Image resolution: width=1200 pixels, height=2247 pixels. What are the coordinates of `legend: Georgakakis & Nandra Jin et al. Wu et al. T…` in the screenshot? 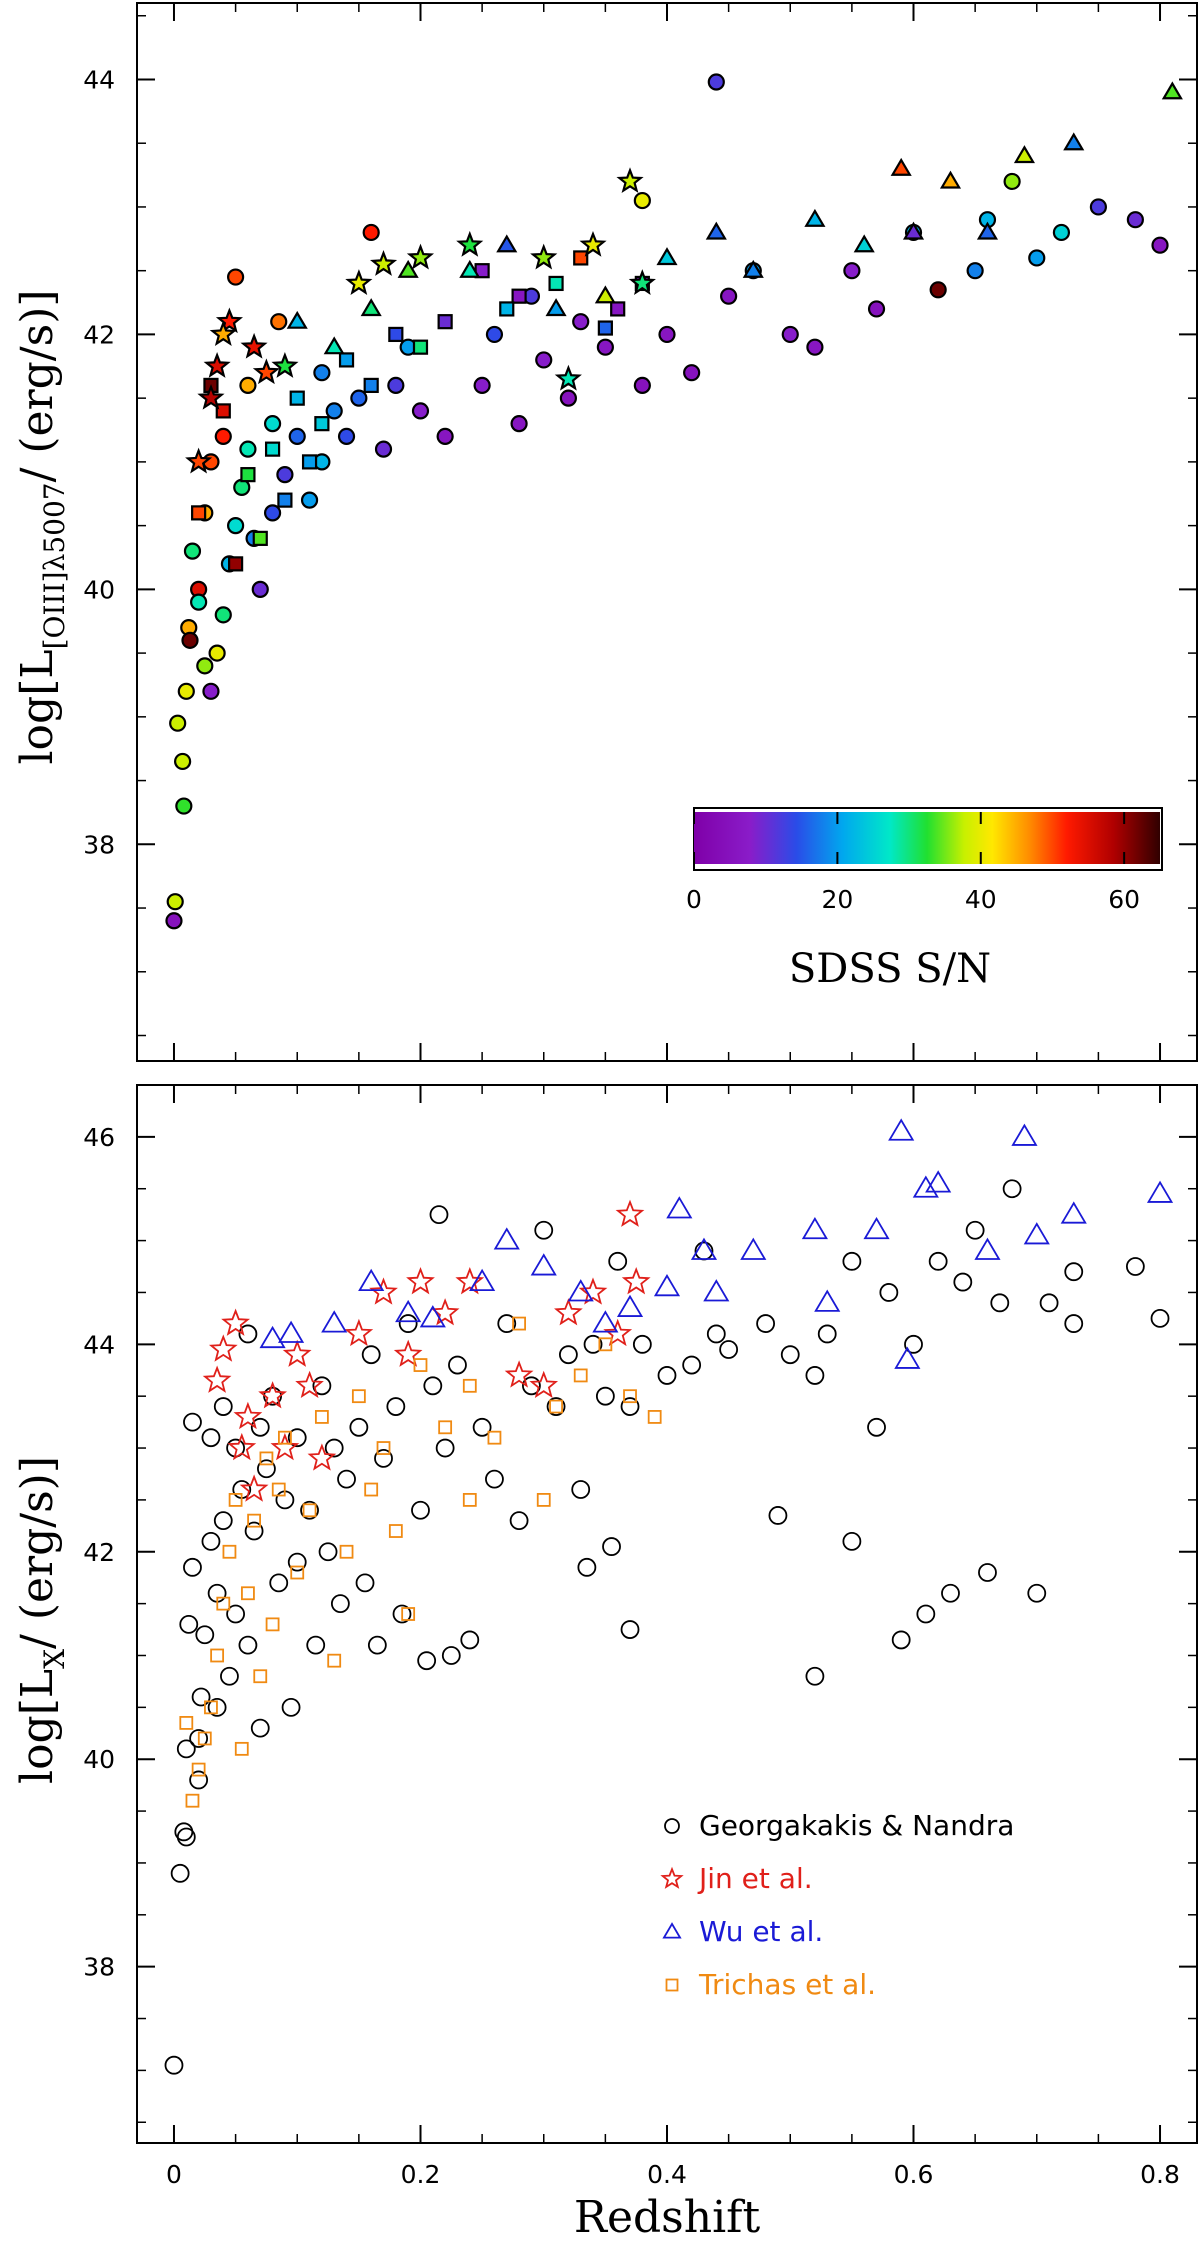 It's located at (837, 1905).